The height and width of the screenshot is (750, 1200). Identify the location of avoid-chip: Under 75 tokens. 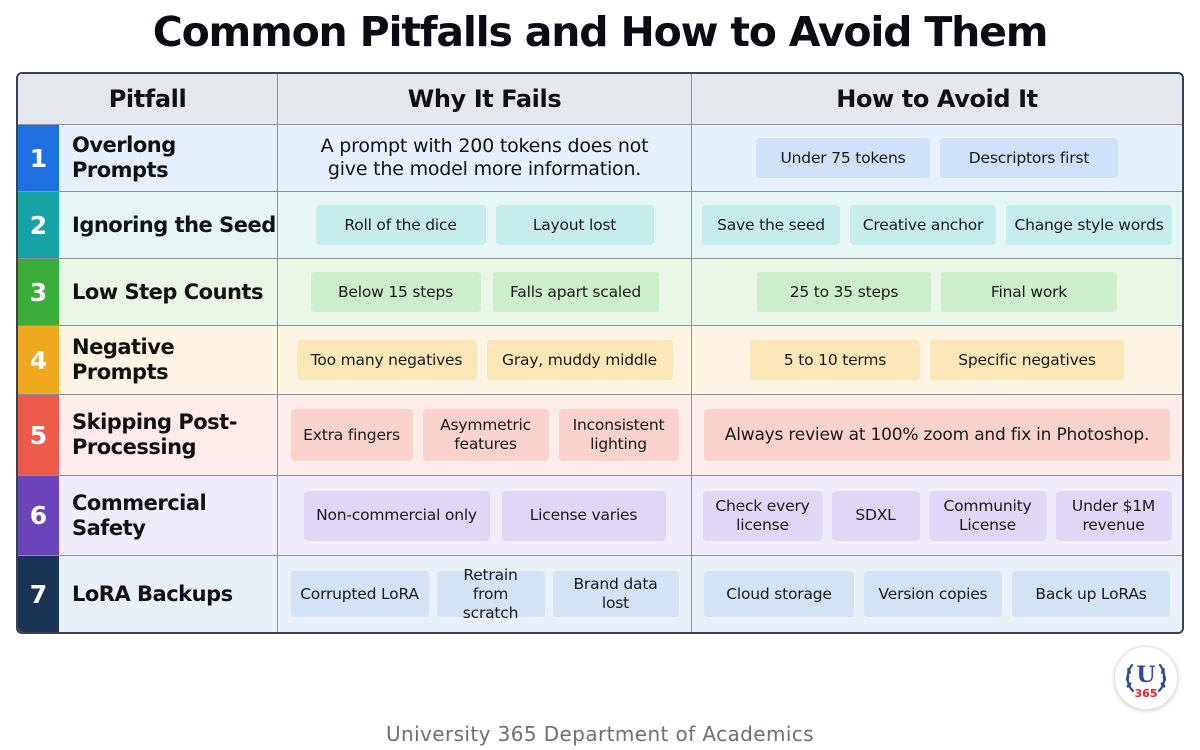
(843, 158).